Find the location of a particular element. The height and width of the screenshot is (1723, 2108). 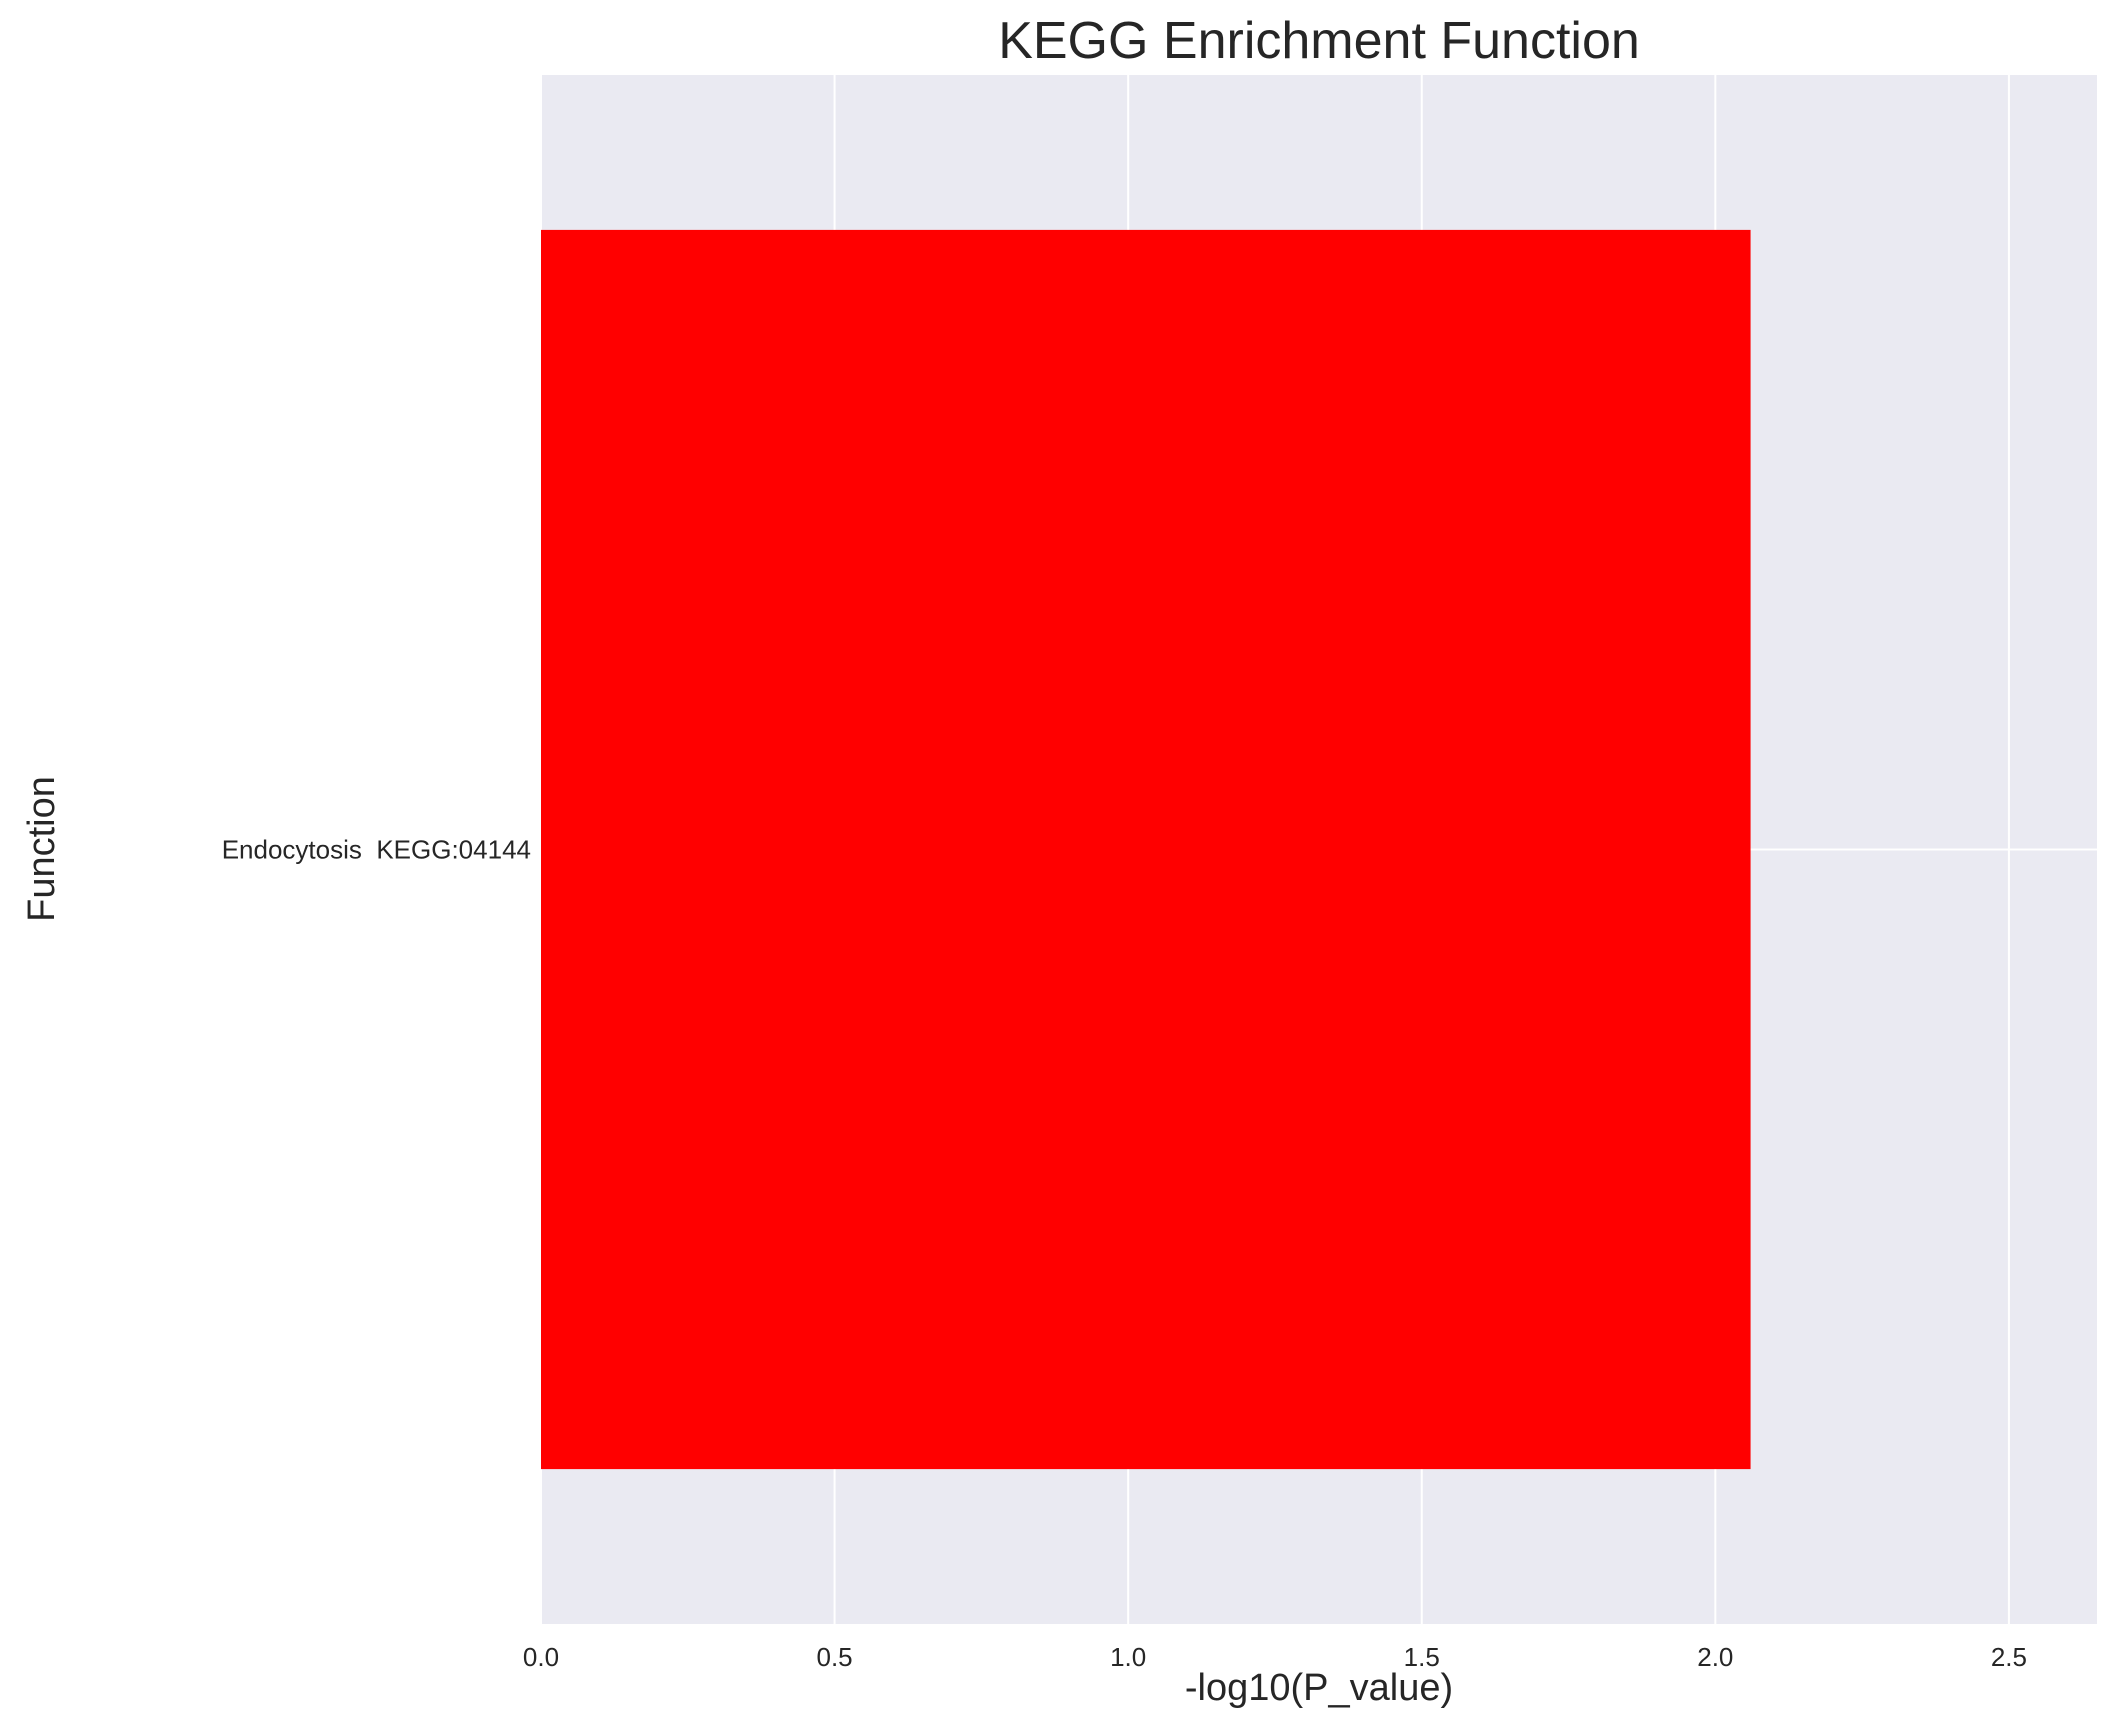

x-tick-label: 2.5 is located at coordinates (2009, 1657).